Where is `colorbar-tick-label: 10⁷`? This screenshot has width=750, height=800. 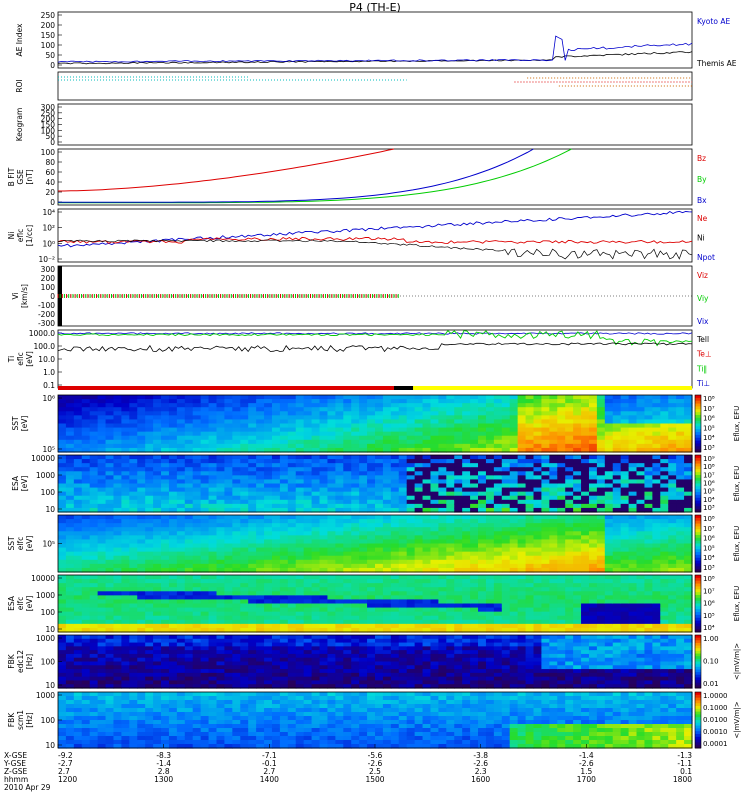 colorbar-tick-label: 10⁷ is located at coordinates (709, 529).